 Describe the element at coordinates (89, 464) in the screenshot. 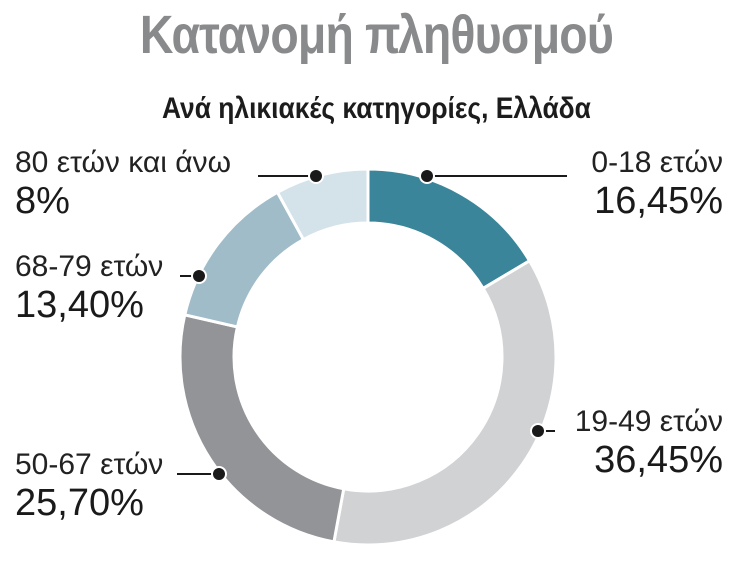

I see `label-category: 50-67 ετών` at that location.